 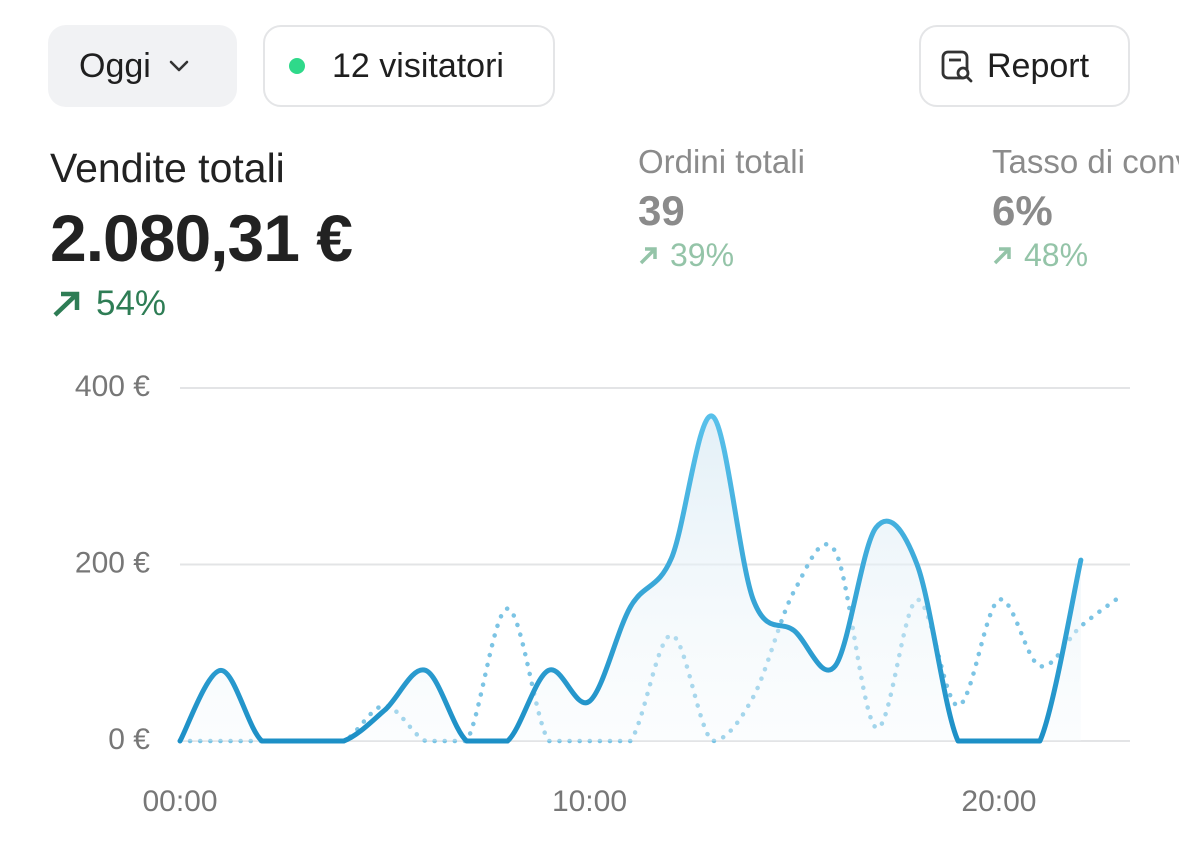 I want to click on change-text: 39%, so click(x=702, y=255).